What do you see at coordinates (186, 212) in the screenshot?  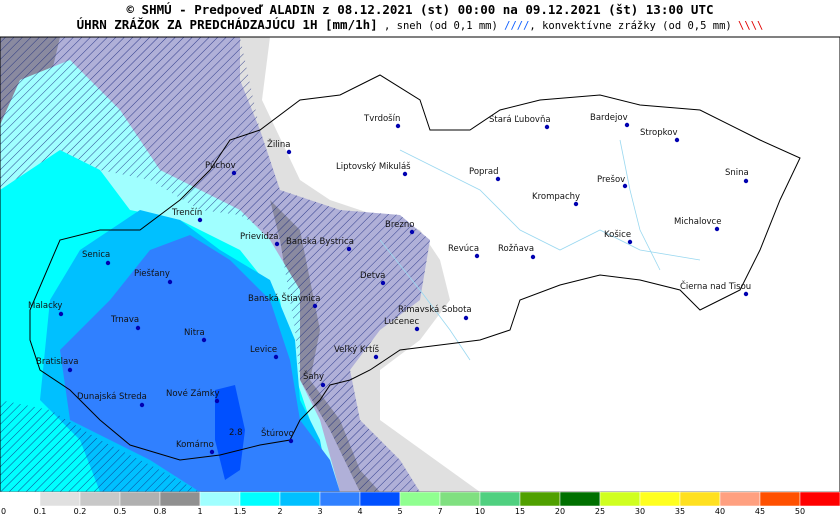 I see `city-label: Trenčín` at bounding box center [186, 212].